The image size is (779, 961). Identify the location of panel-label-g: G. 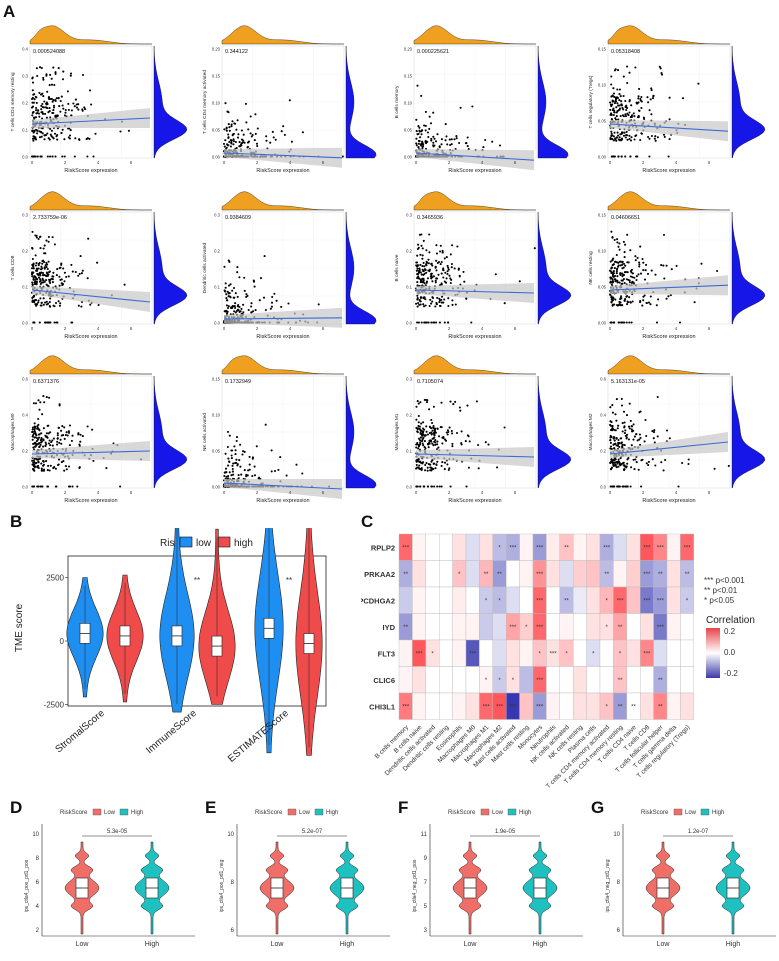
(598, 807).